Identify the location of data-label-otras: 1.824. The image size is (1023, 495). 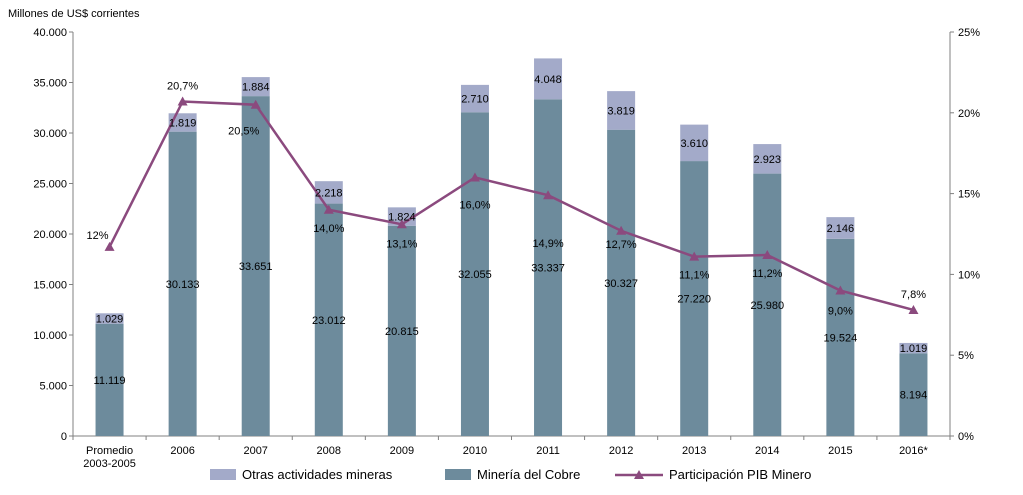
(402, 218).